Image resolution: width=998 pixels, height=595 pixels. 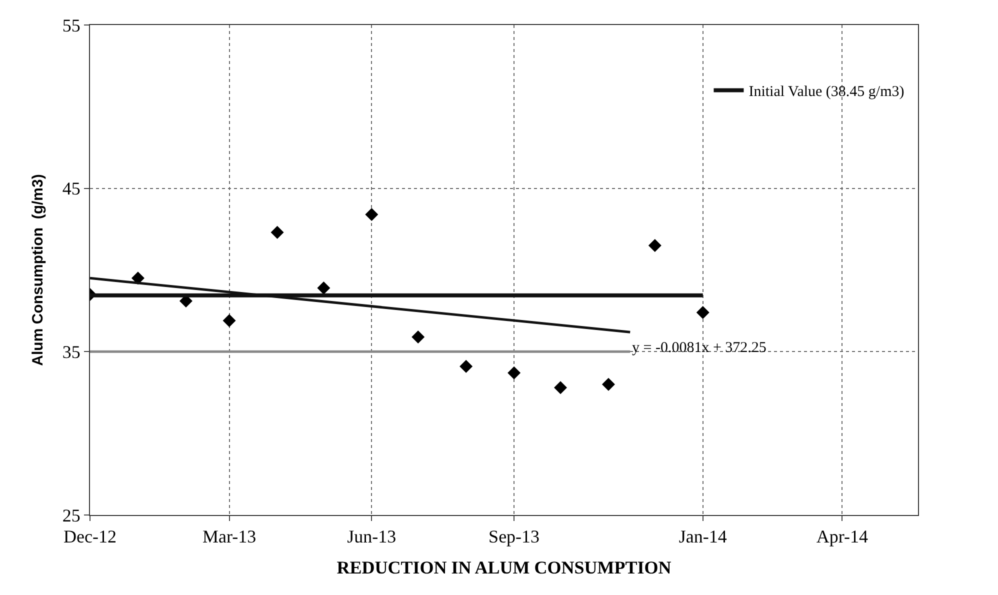 What do you see at coordinates (699, 348) in the screenshot?
I see `annotation: y = -0.0081x + 372.25` at bounding box center [699, 348].